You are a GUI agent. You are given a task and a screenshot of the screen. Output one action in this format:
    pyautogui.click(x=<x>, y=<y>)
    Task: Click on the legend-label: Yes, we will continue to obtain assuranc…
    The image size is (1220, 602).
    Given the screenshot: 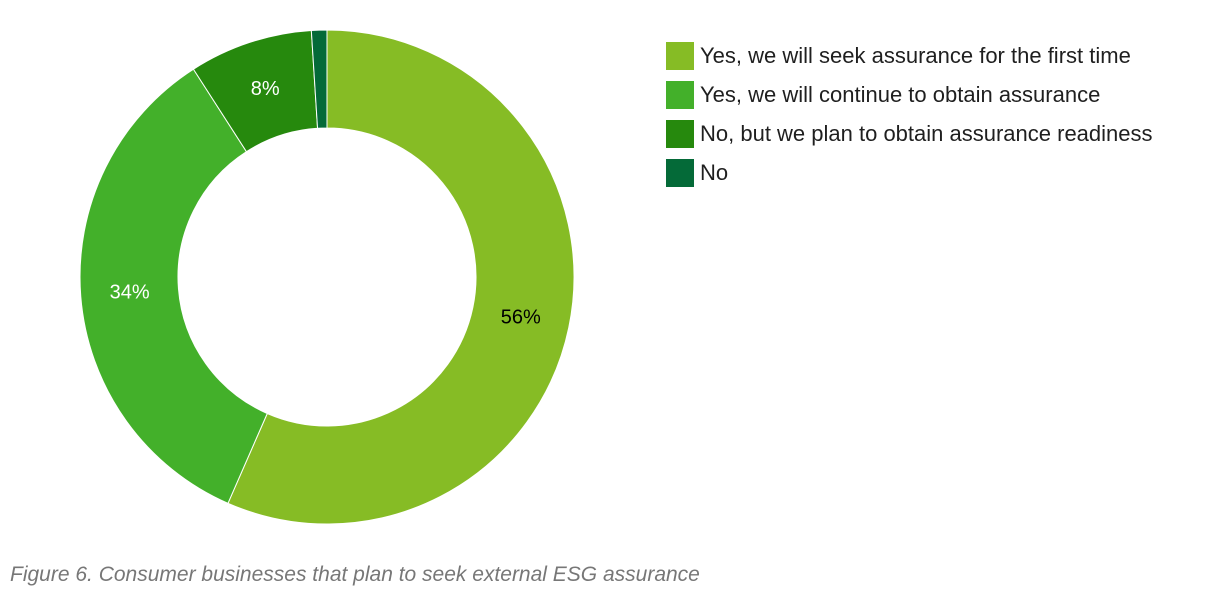 What is the action you would take?
    pyautogui.click(x=900, y=94)
    